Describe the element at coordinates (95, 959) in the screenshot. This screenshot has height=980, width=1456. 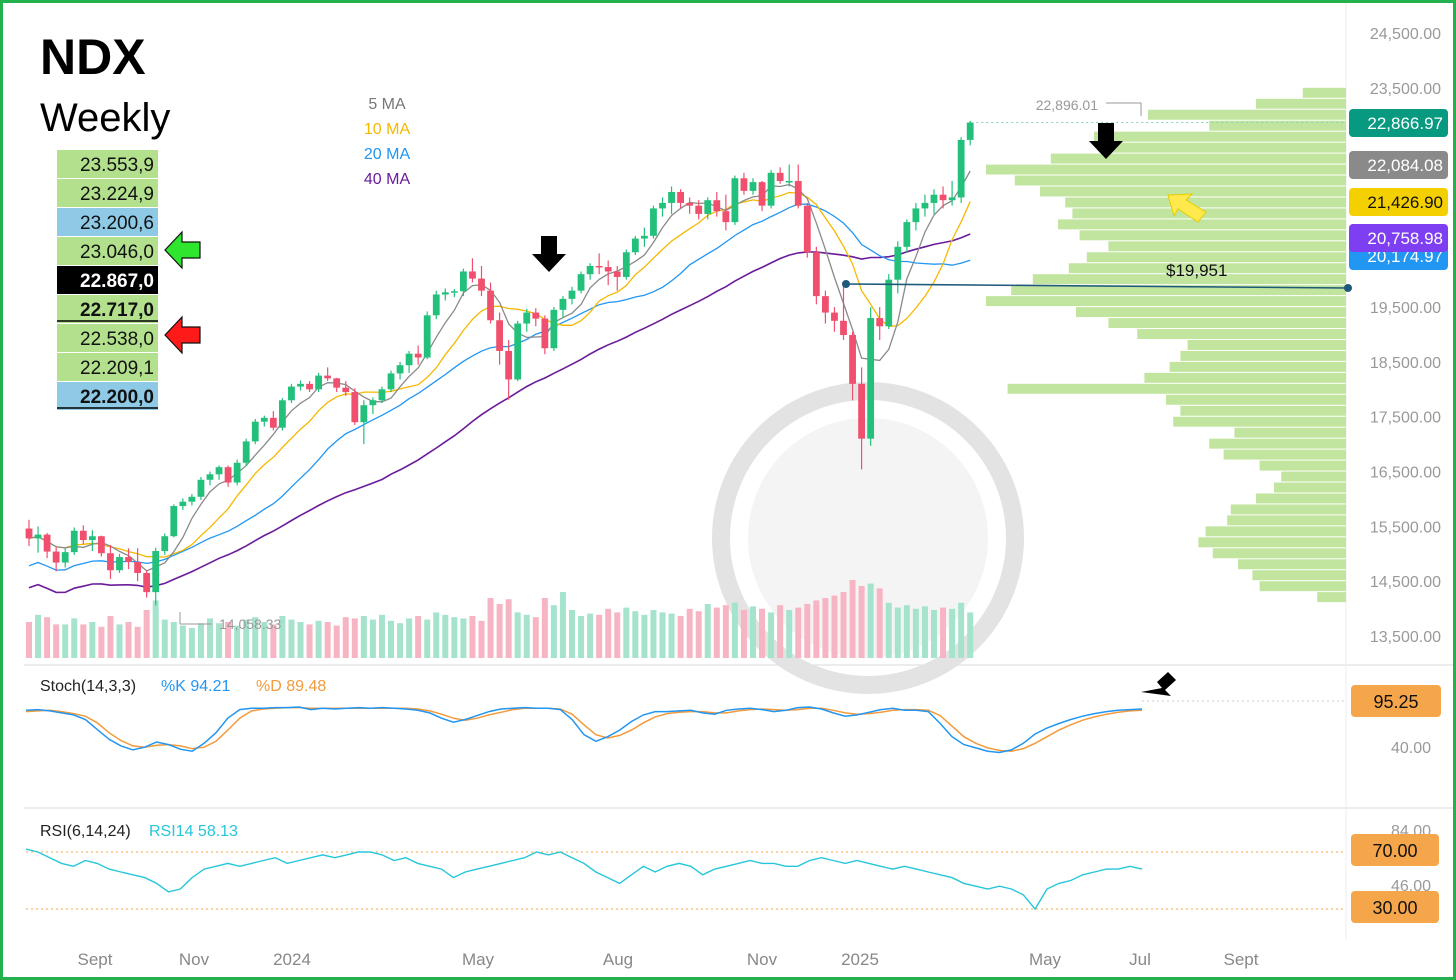
I see `time-tick-label: Sept` at that location.